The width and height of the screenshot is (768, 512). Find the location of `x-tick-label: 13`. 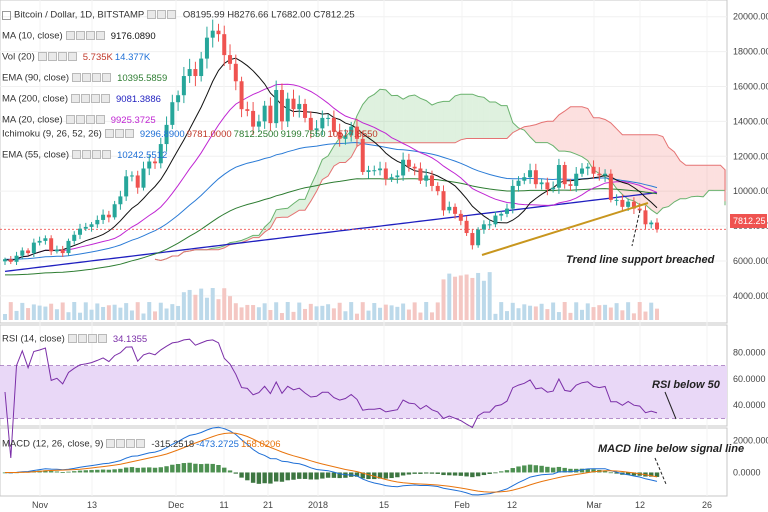

x-tick-label: 13 is located at coordinates (92, 505).